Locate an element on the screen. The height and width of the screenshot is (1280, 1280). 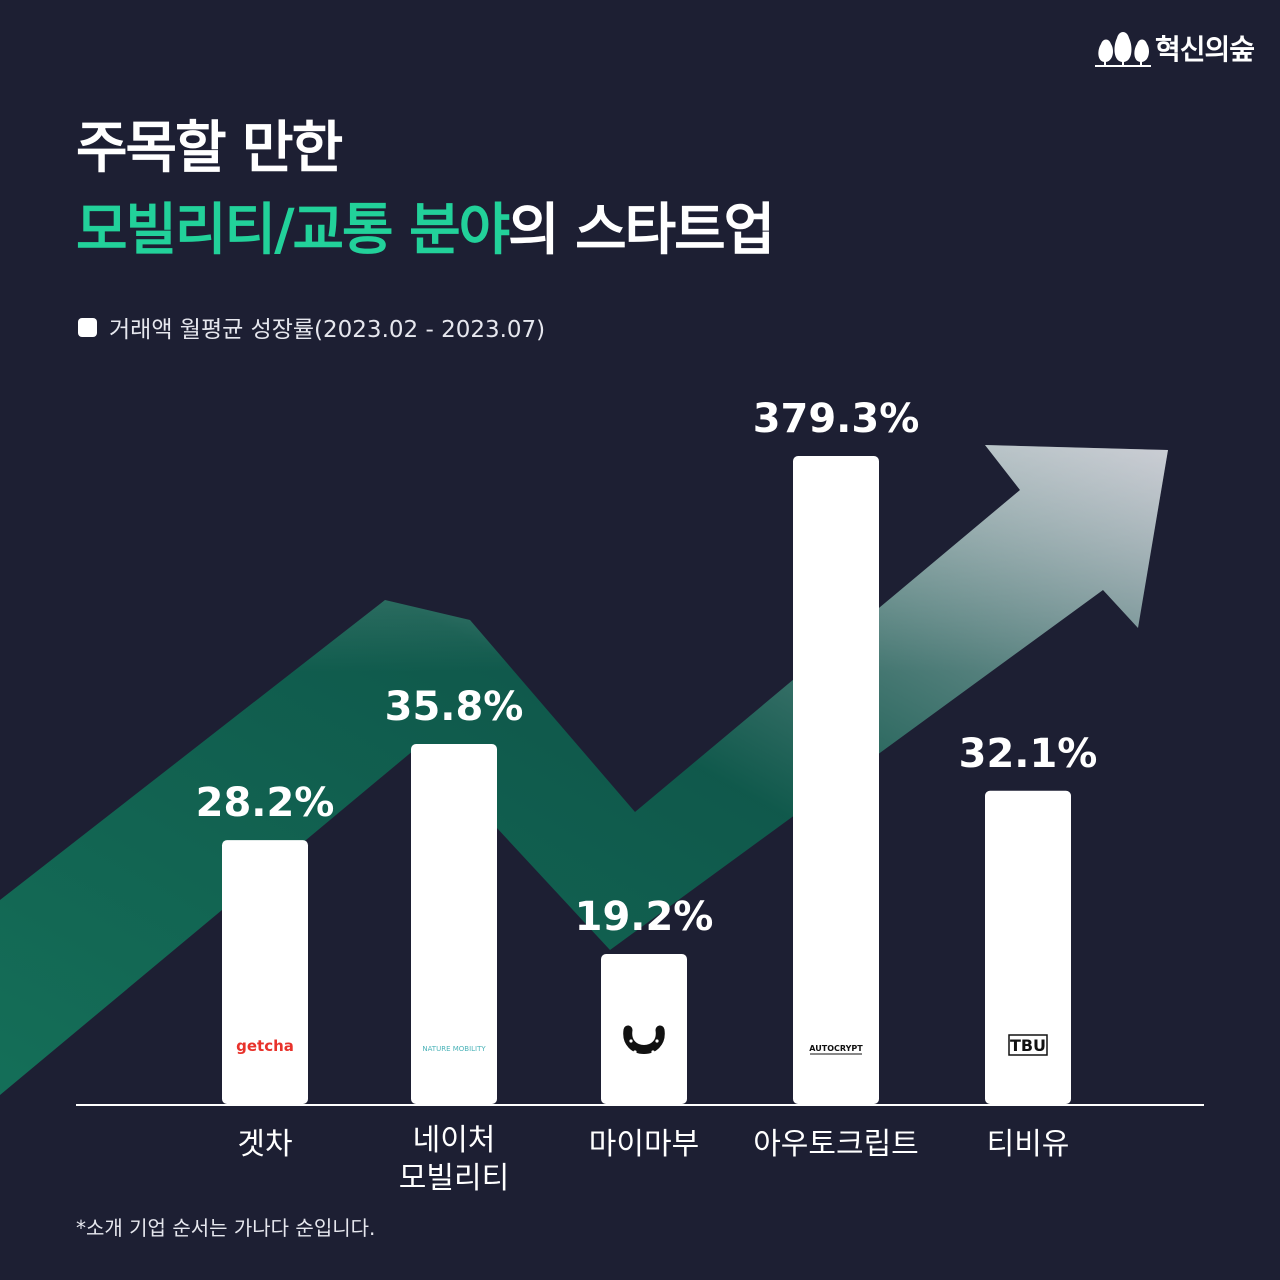
data-label: 379.3% is located at coordinates (836, 419).